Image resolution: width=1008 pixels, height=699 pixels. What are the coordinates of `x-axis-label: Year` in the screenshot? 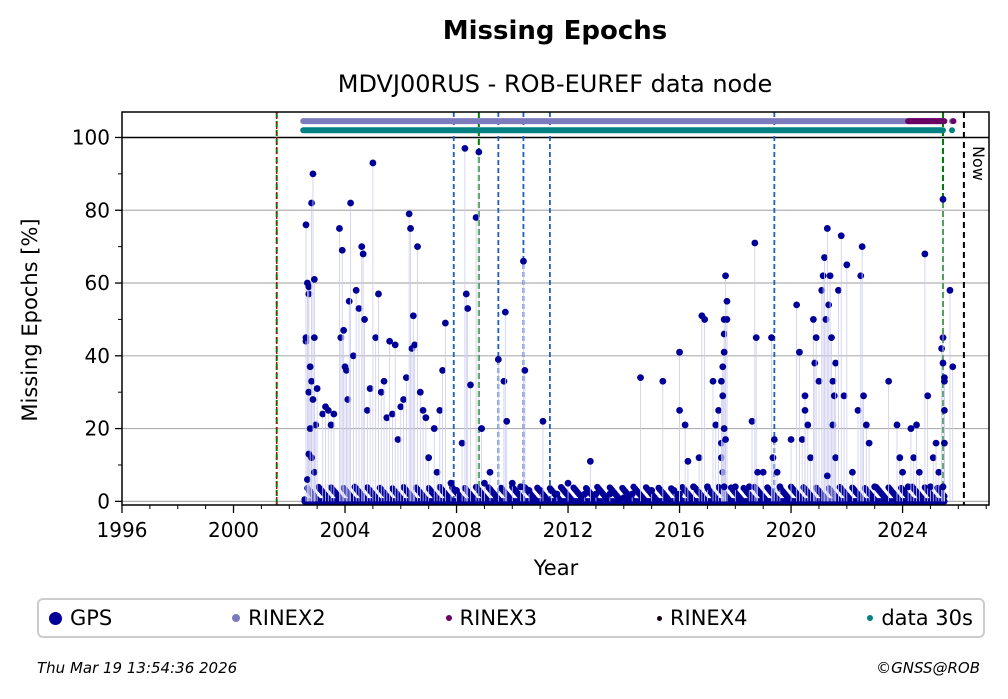 It's located at (556, 568).